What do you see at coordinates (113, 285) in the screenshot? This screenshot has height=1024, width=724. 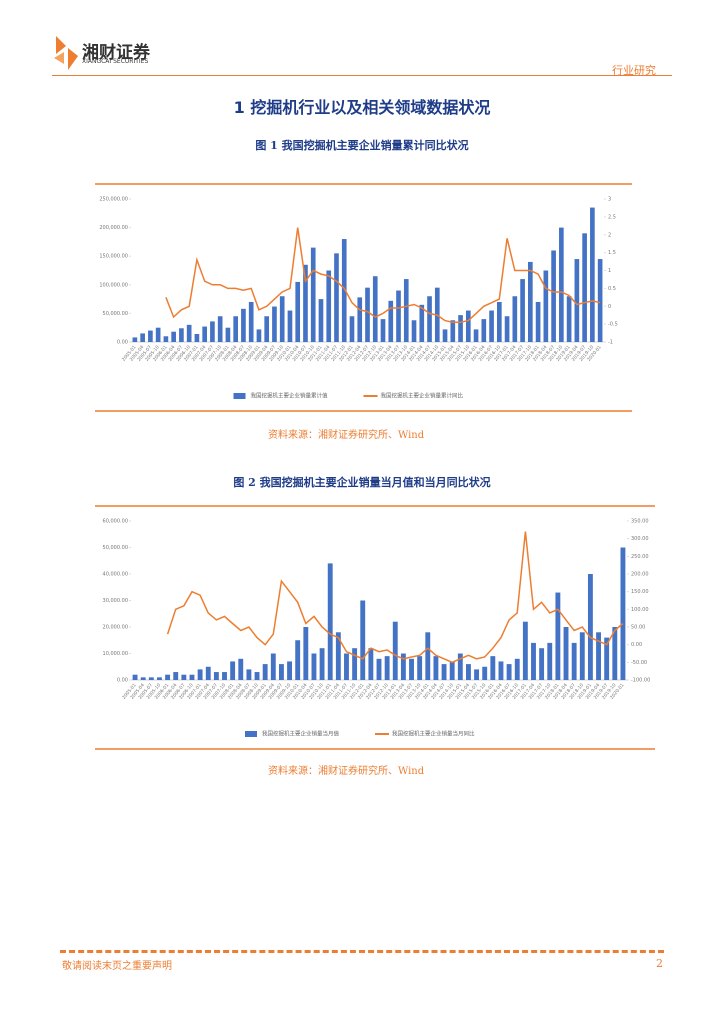 I see `y-tick-label: 100,000.00` at bounding box center [113, 285].